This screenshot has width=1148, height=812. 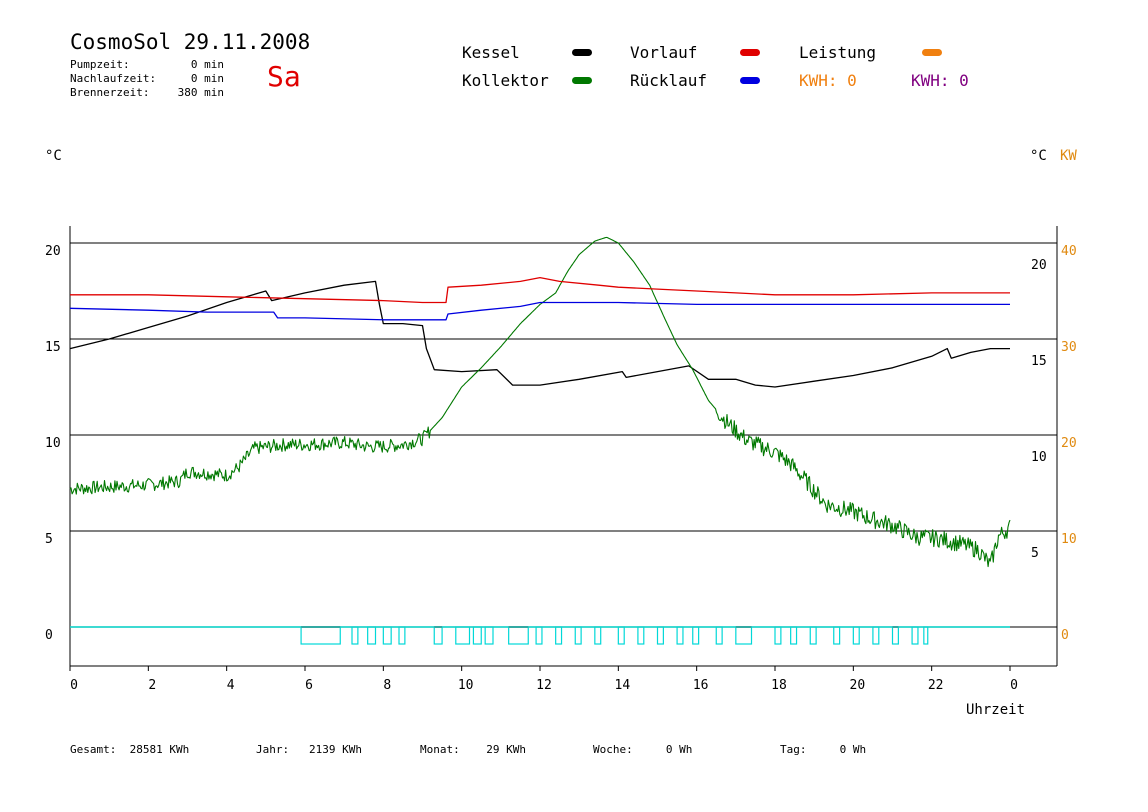 I want to click on pumpzeit-label: Pumpzeit:, so click(x=100, y=64).